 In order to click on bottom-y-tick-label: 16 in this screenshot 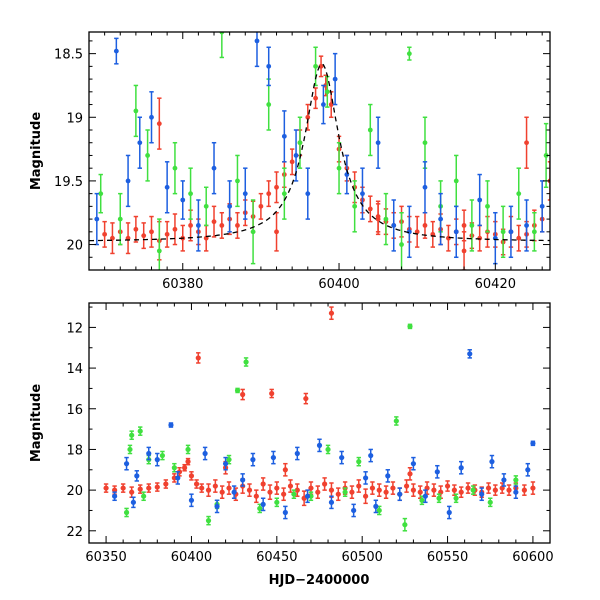, I will do `click(74, 410)`.